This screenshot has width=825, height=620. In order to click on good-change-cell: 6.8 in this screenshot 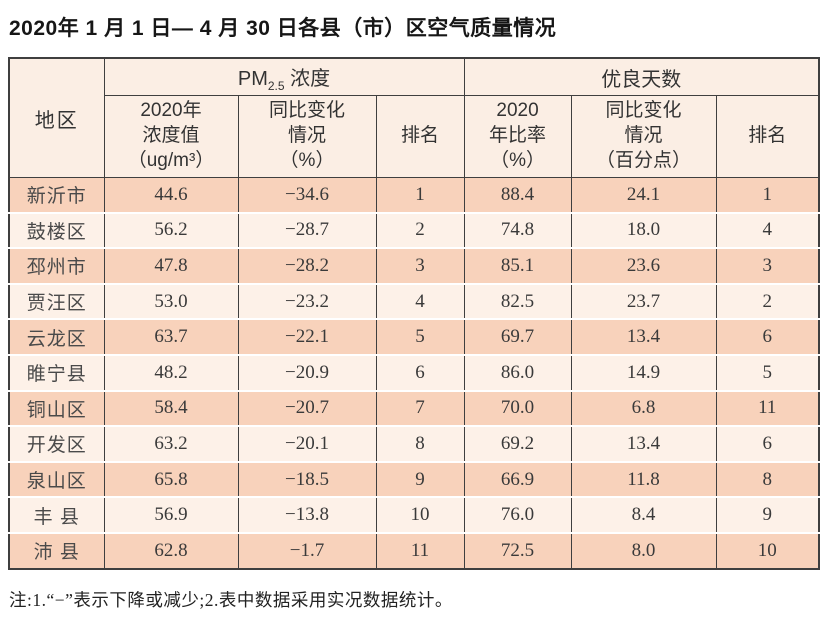, I will do `click(644, 409)`.